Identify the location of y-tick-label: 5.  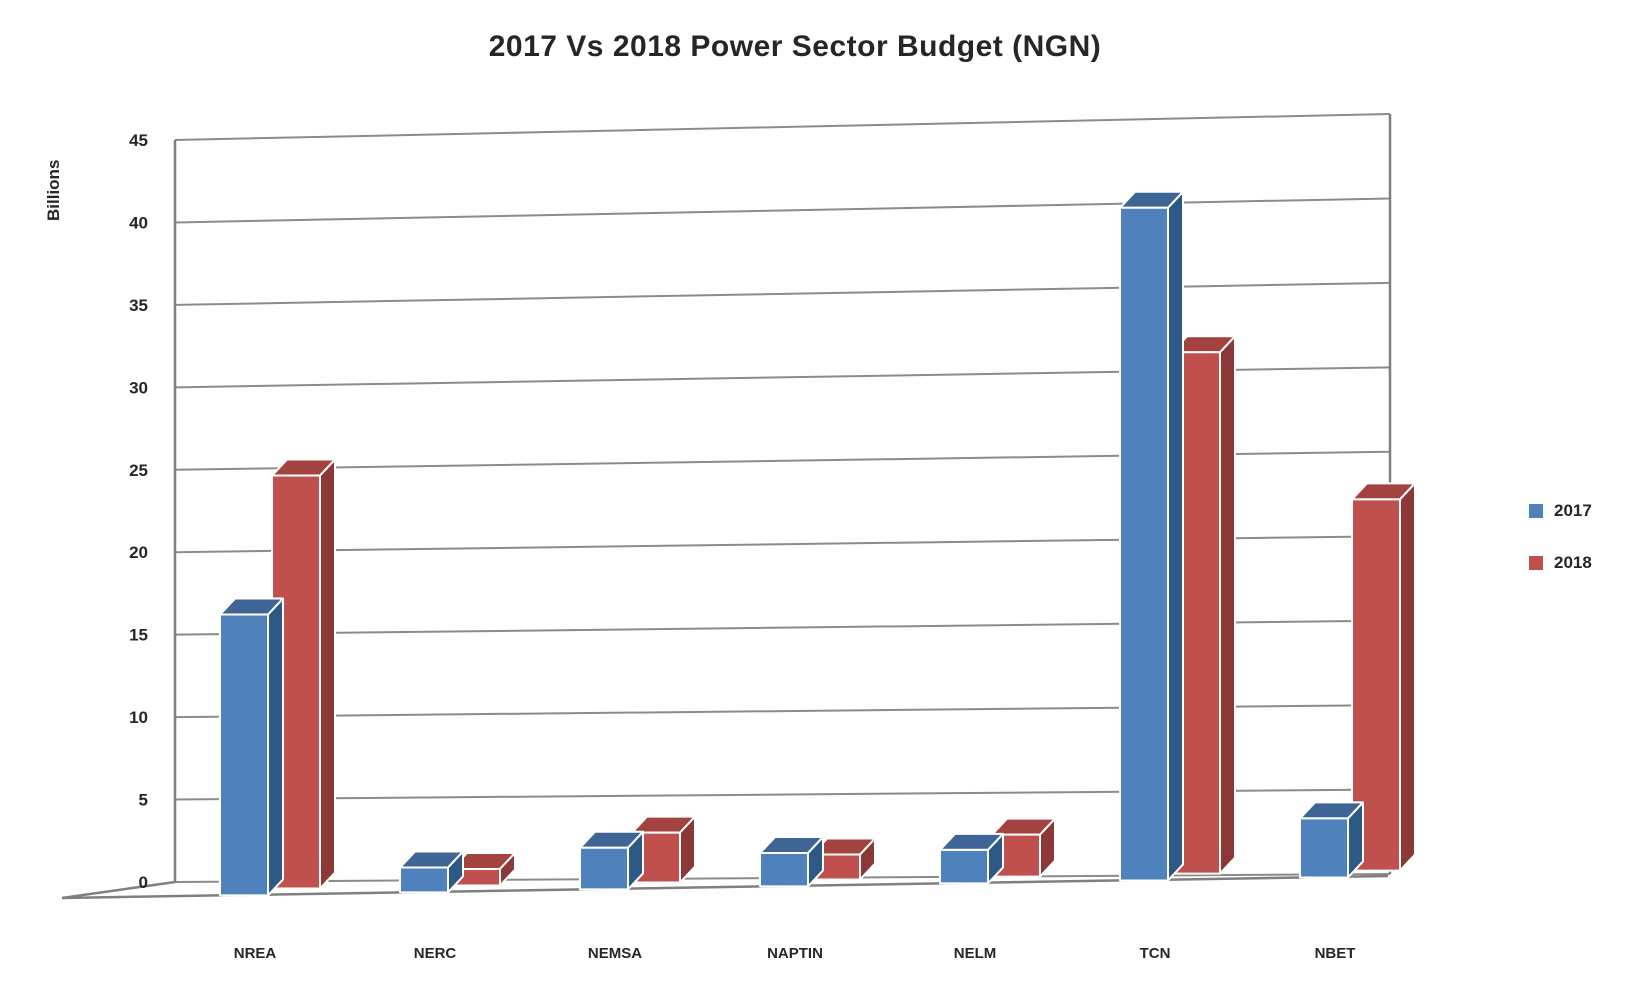
(143, 800).